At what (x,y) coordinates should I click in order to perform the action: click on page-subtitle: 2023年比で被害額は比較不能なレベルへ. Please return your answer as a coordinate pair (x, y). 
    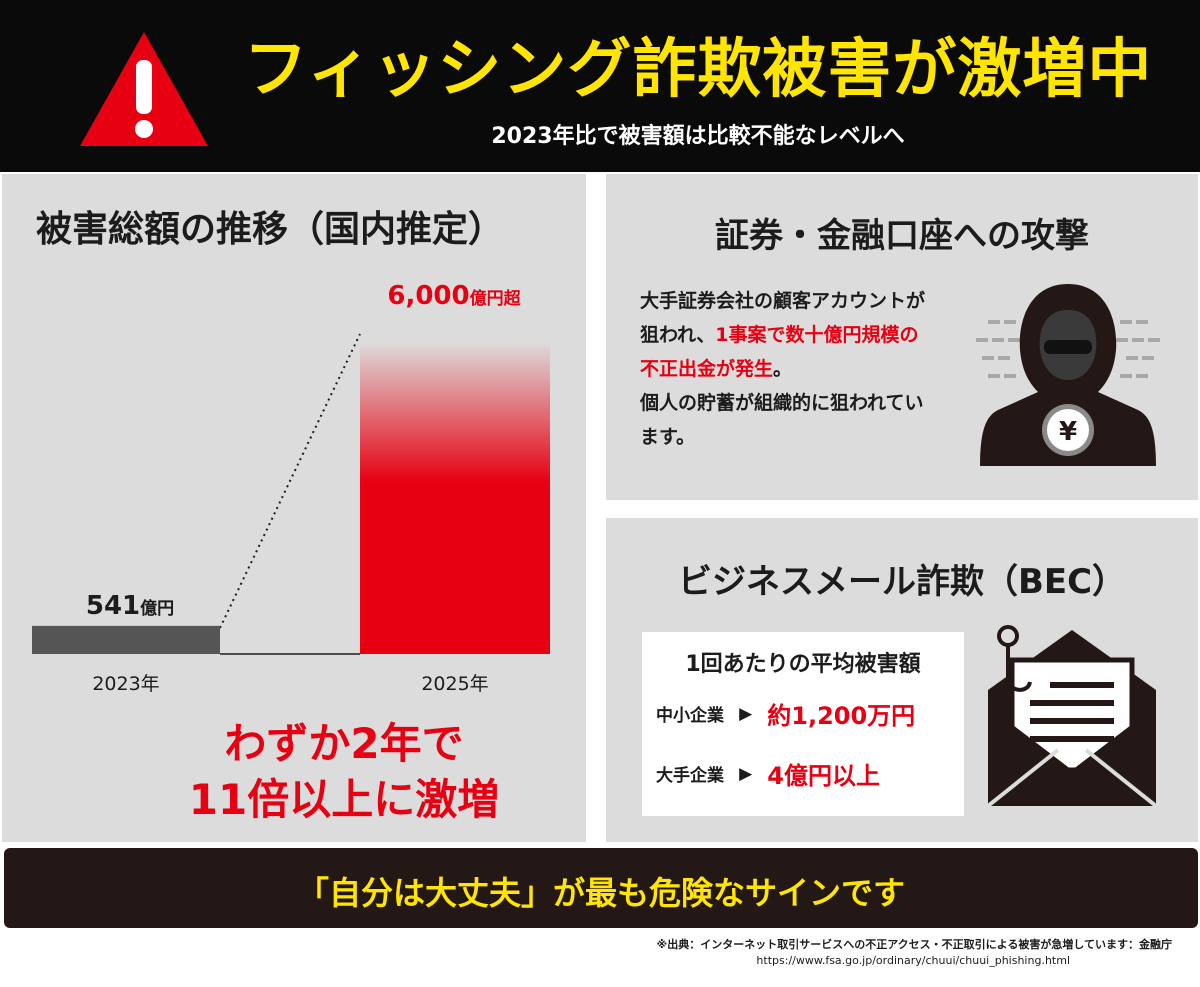
    Looking at the image, I should click on (698, 136).